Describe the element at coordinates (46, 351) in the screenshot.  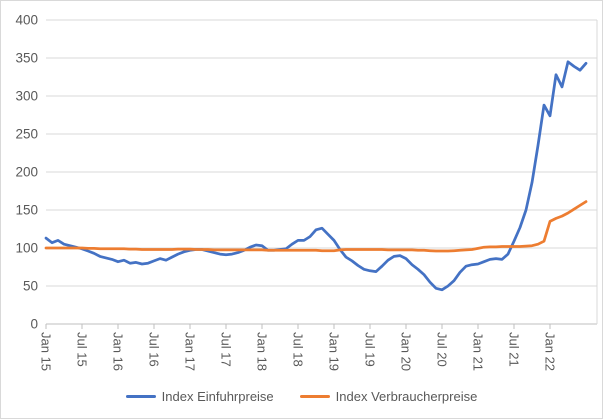
I see `x-tick-label: Jan 15` at that location.